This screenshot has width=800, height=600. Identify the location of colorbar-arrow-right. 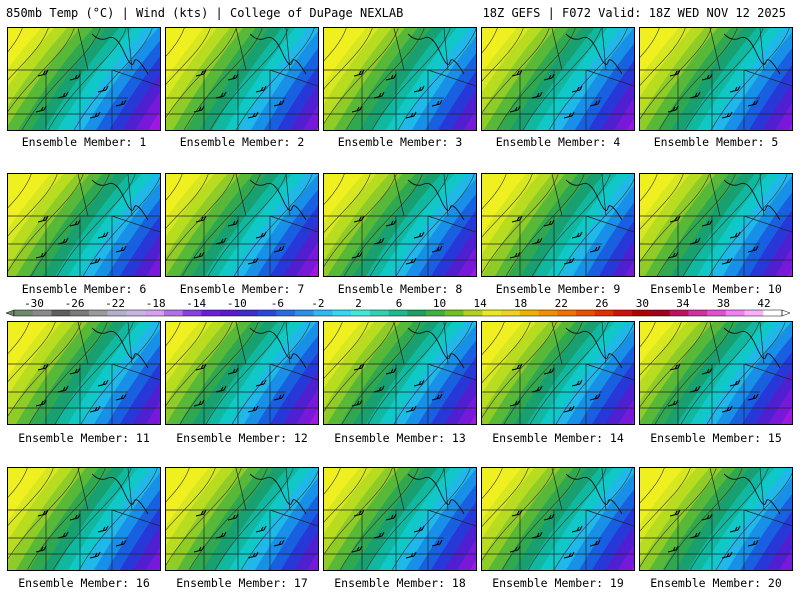
(786, 313).